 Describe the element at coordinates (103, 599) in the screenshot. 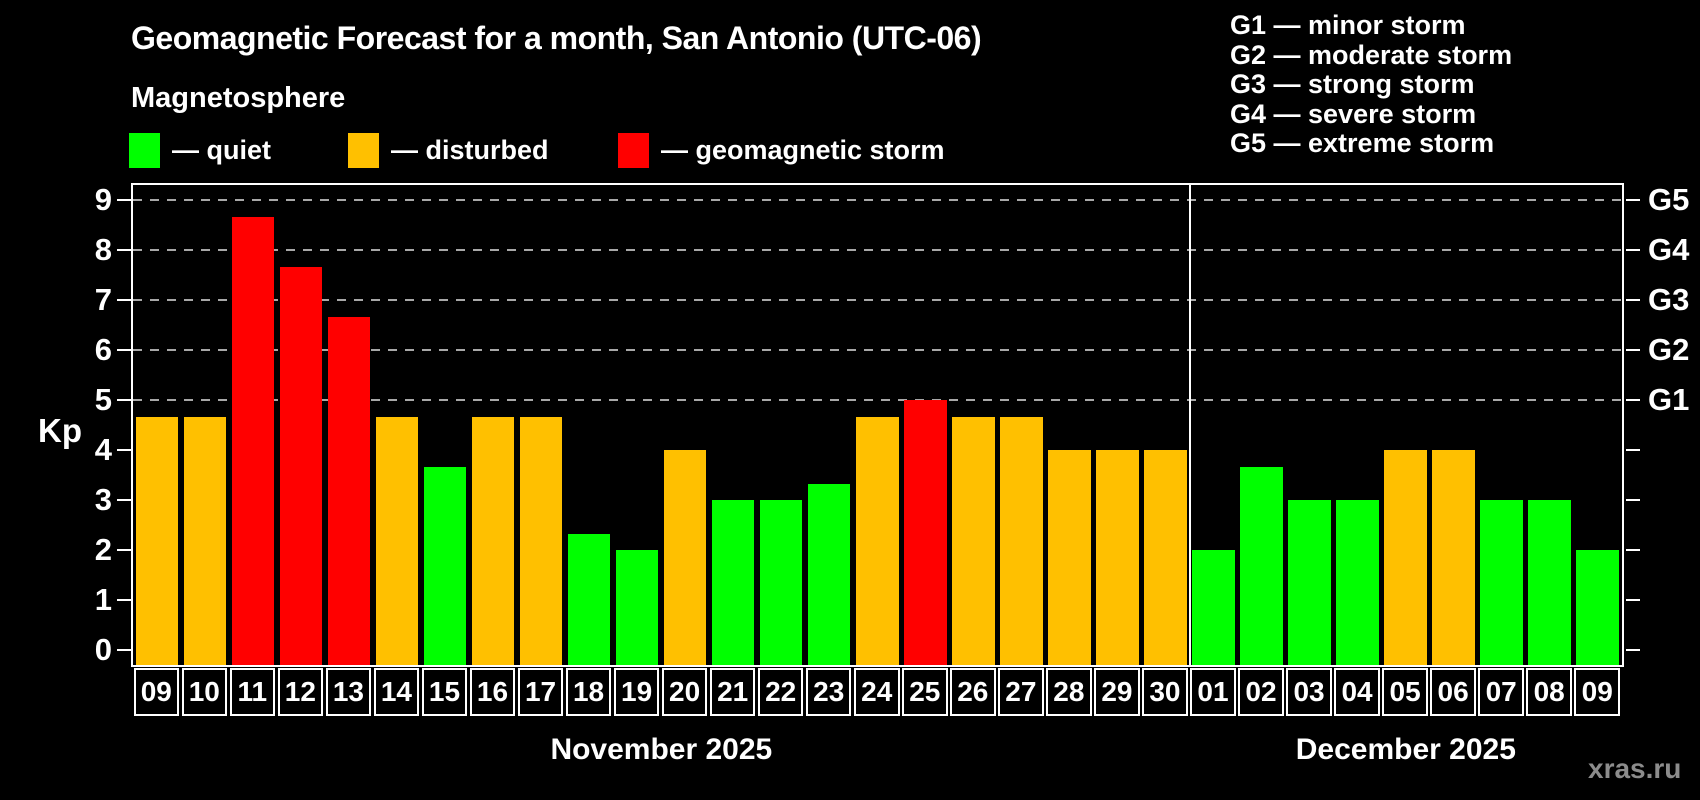

I see `y-tick-label-1: 1` at that location.